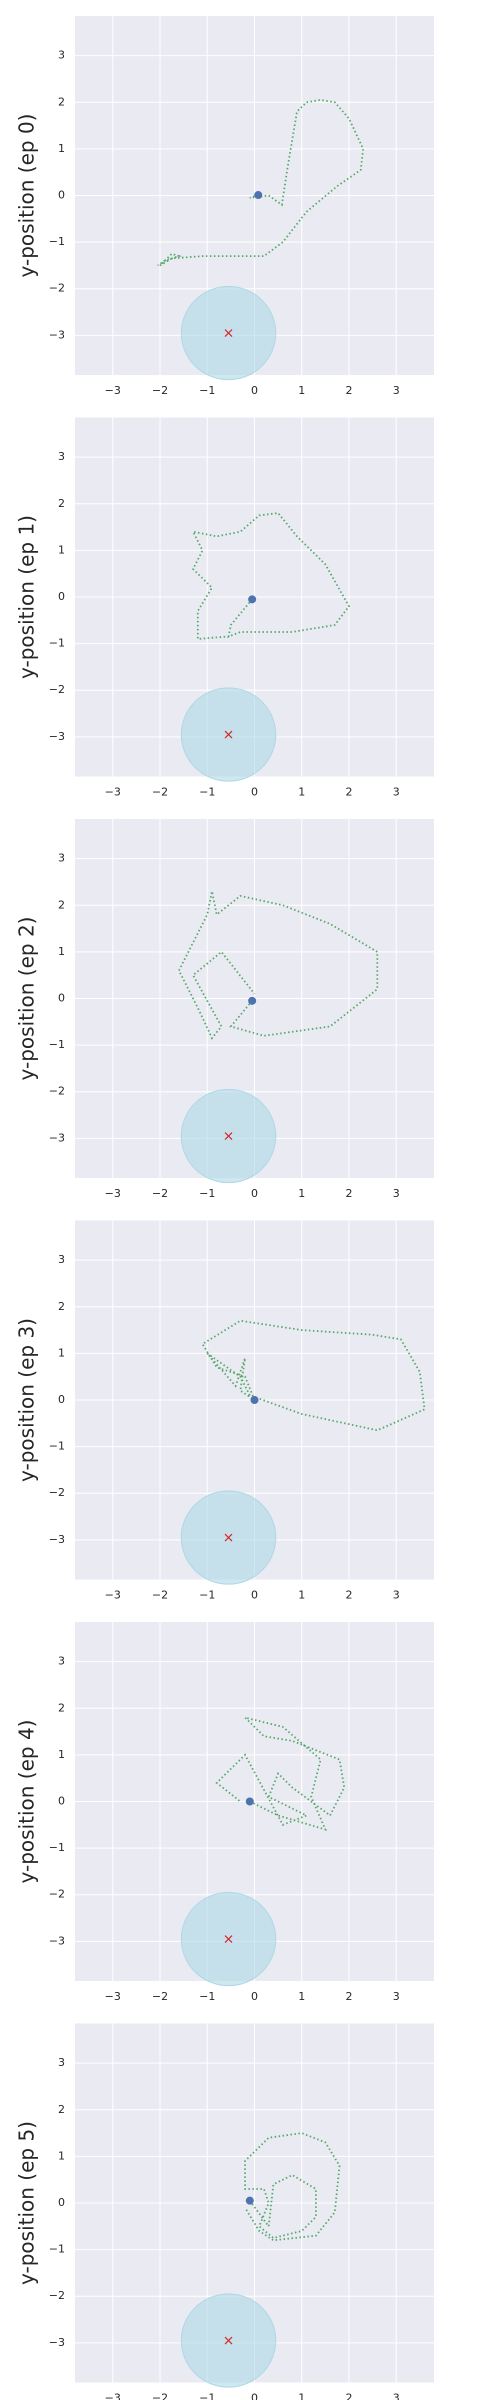  I want to click on subplot: −3 −2 −1 0 1 2 3 −3 −2 −1 0 1 2 3 y-position (ep 2), so click(224, 1009).